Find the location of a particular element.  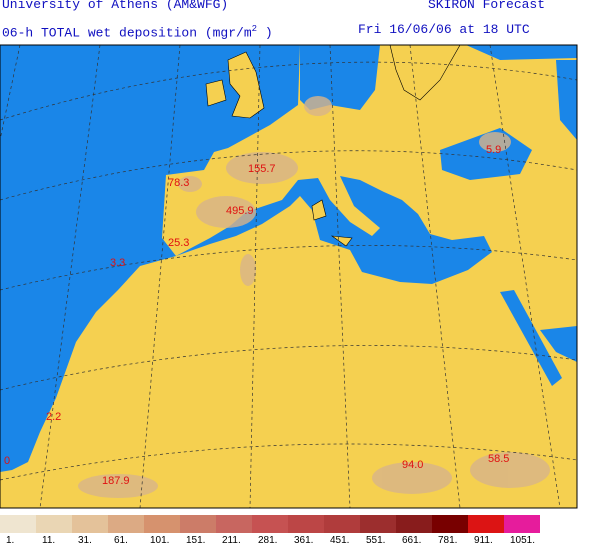

product: SKIRON Forecast is located at coordinates (487, 6).